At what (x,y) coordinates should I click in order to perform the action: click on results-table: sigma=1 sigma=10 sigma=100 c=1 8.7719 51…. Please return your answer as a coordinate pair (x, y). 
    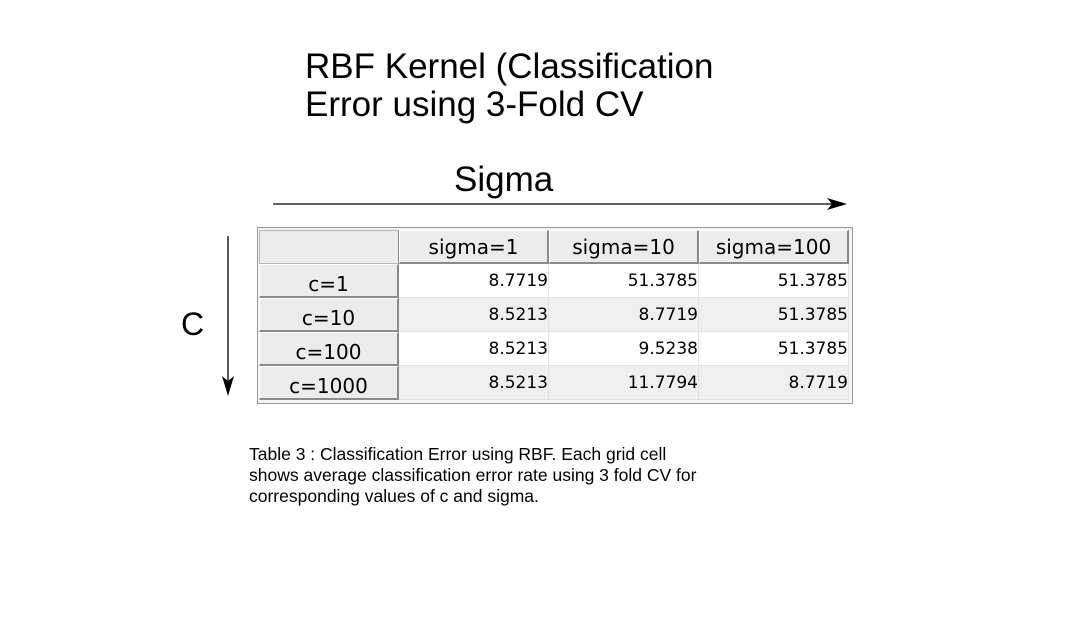
    Looking at the image, I should click on (554, 315).